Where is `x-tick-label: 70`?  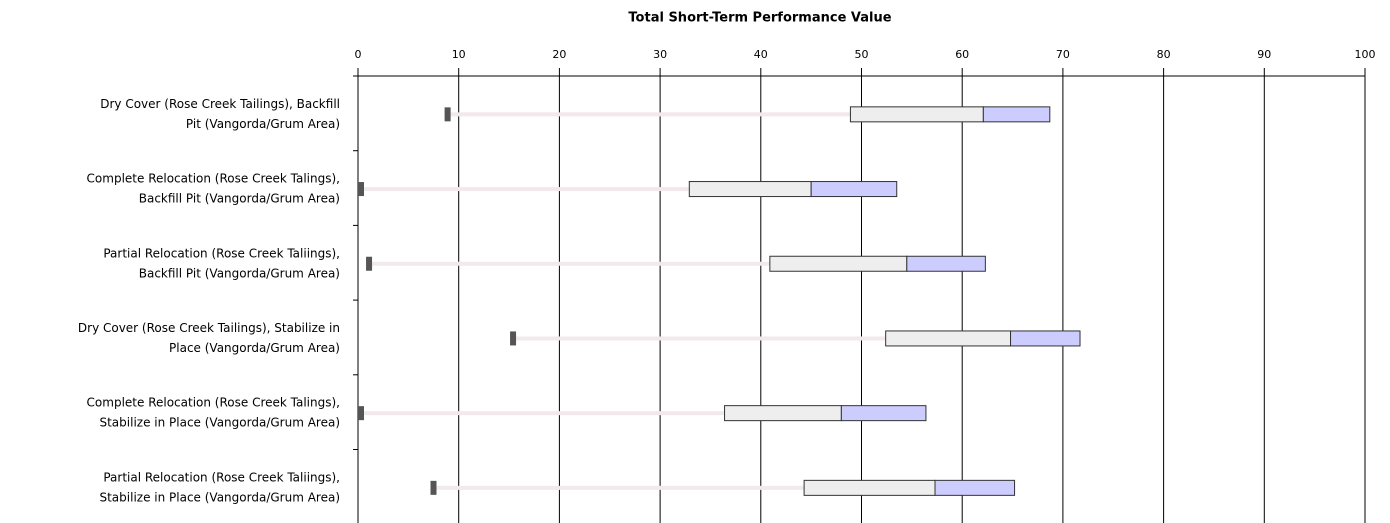 x-tick-label: 70 is located at coordinates (1063, 54).